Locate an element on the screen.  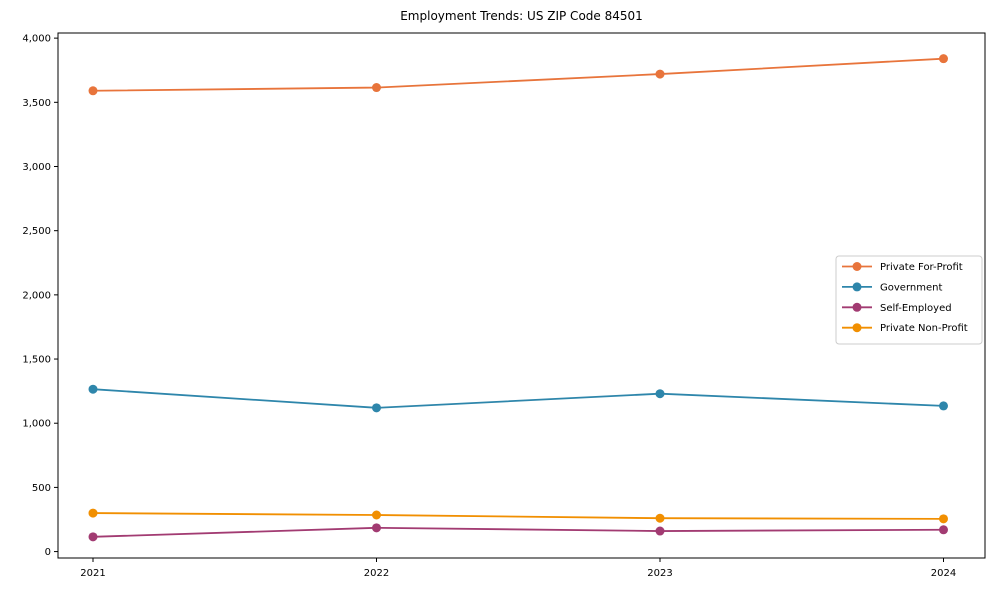
data-point-private-non-profit-2023 is located at coordinates (660, 518).